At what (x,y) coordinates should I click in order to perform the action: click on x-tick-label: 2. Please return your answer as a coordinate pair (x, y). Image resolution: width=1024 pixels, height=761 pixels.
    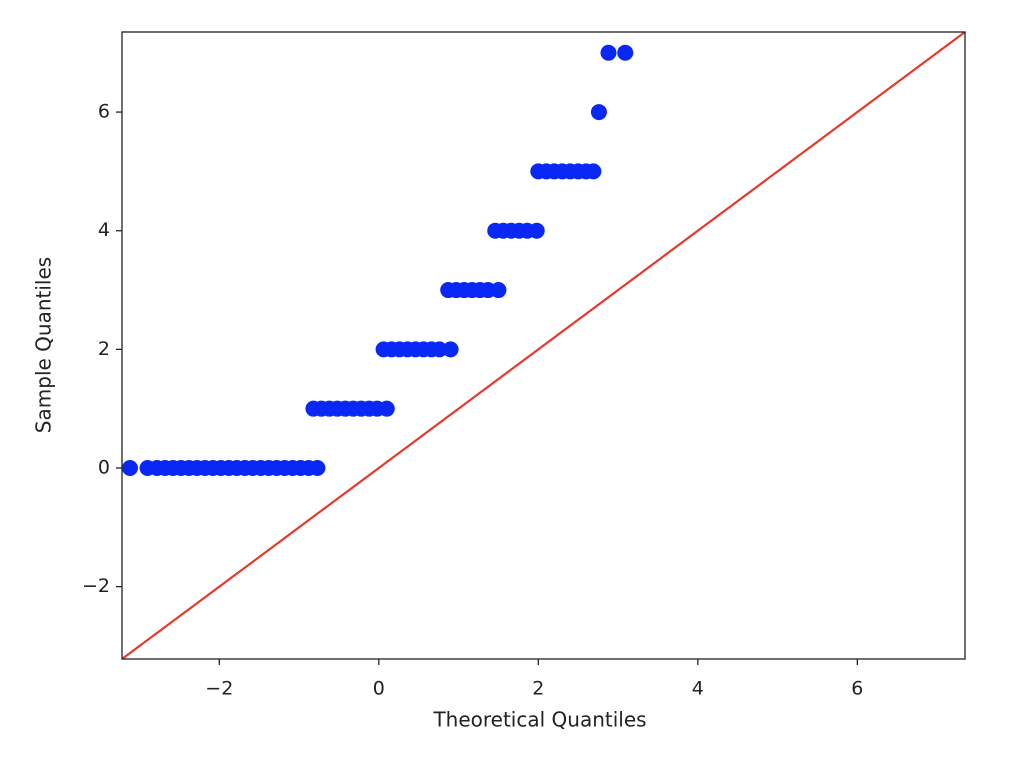
    Looking at the image, I should click on (538, 689).